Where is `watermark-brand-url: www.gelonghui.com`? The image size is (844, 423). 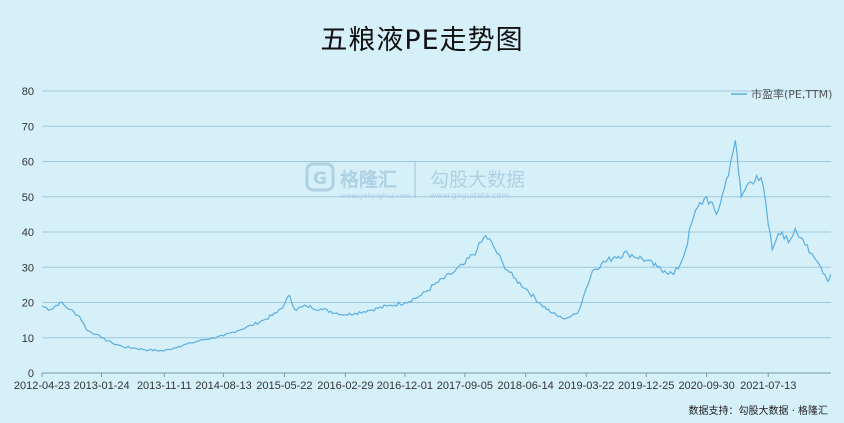
watermark-brand-url: www.gelonghui.com is located at coordinates (375, 196).